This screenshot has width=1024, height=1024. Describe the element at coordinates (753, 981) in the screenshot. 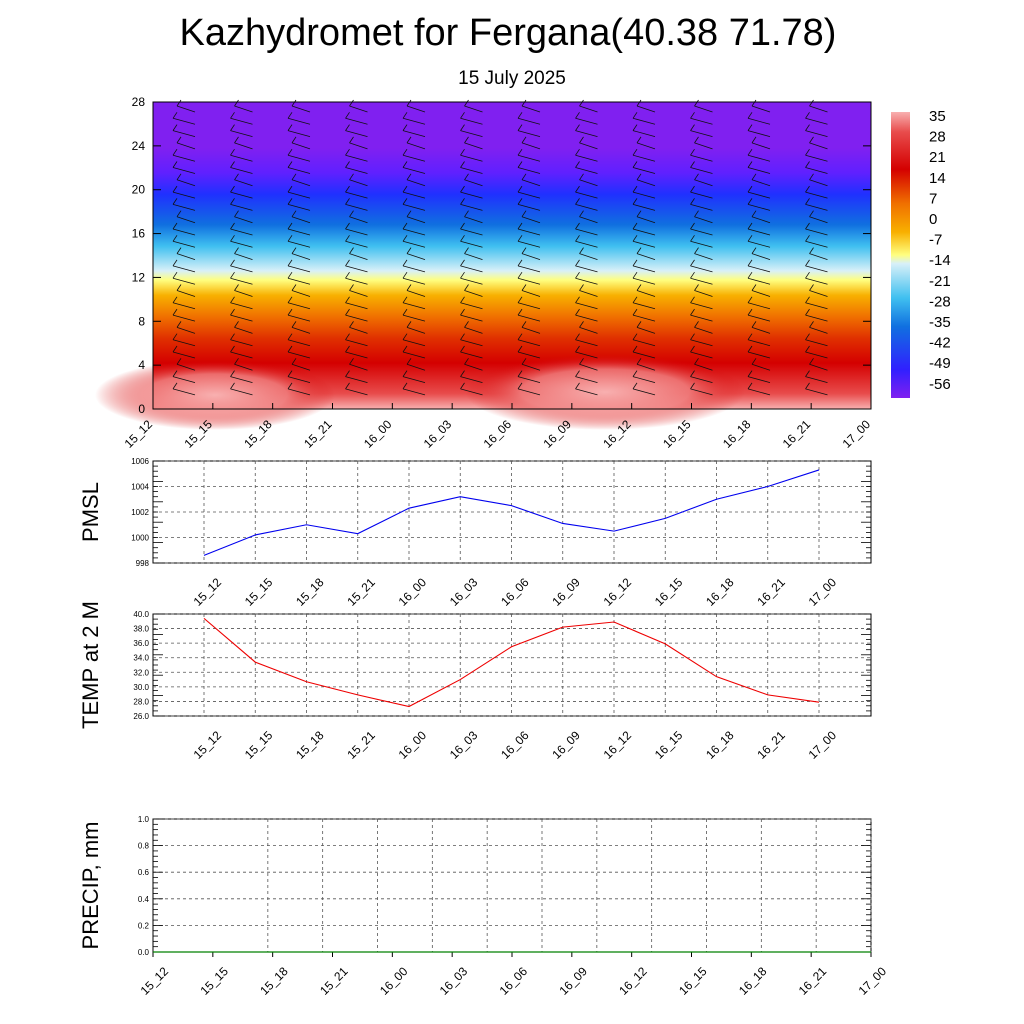

I see `precip-xtick-label: 16_18` at that location.